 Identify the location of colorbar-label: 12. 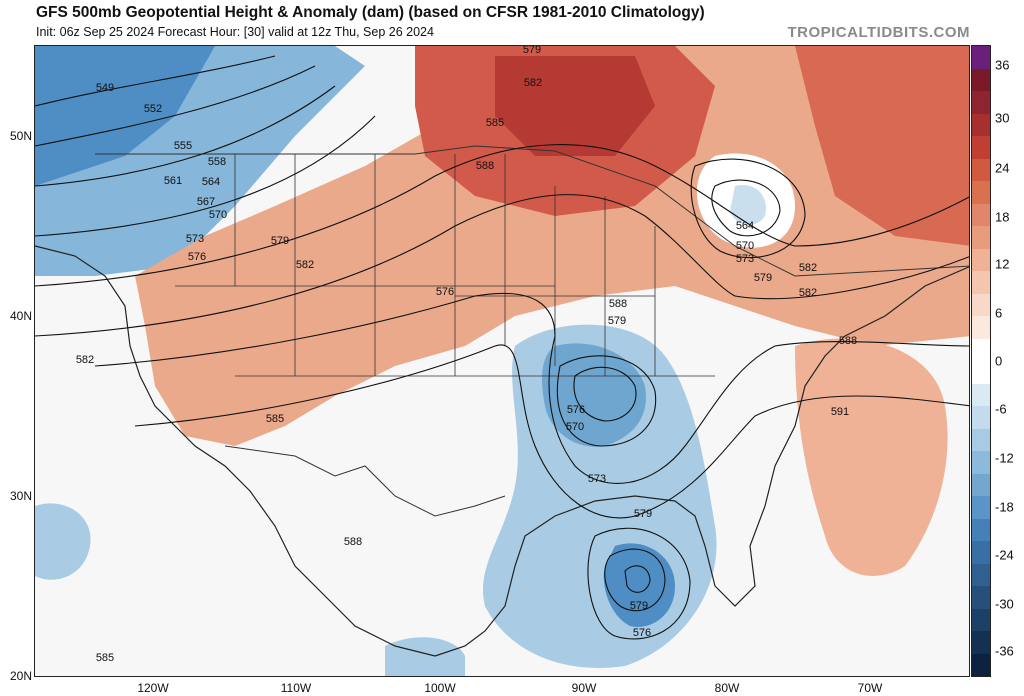
(1002, 264).